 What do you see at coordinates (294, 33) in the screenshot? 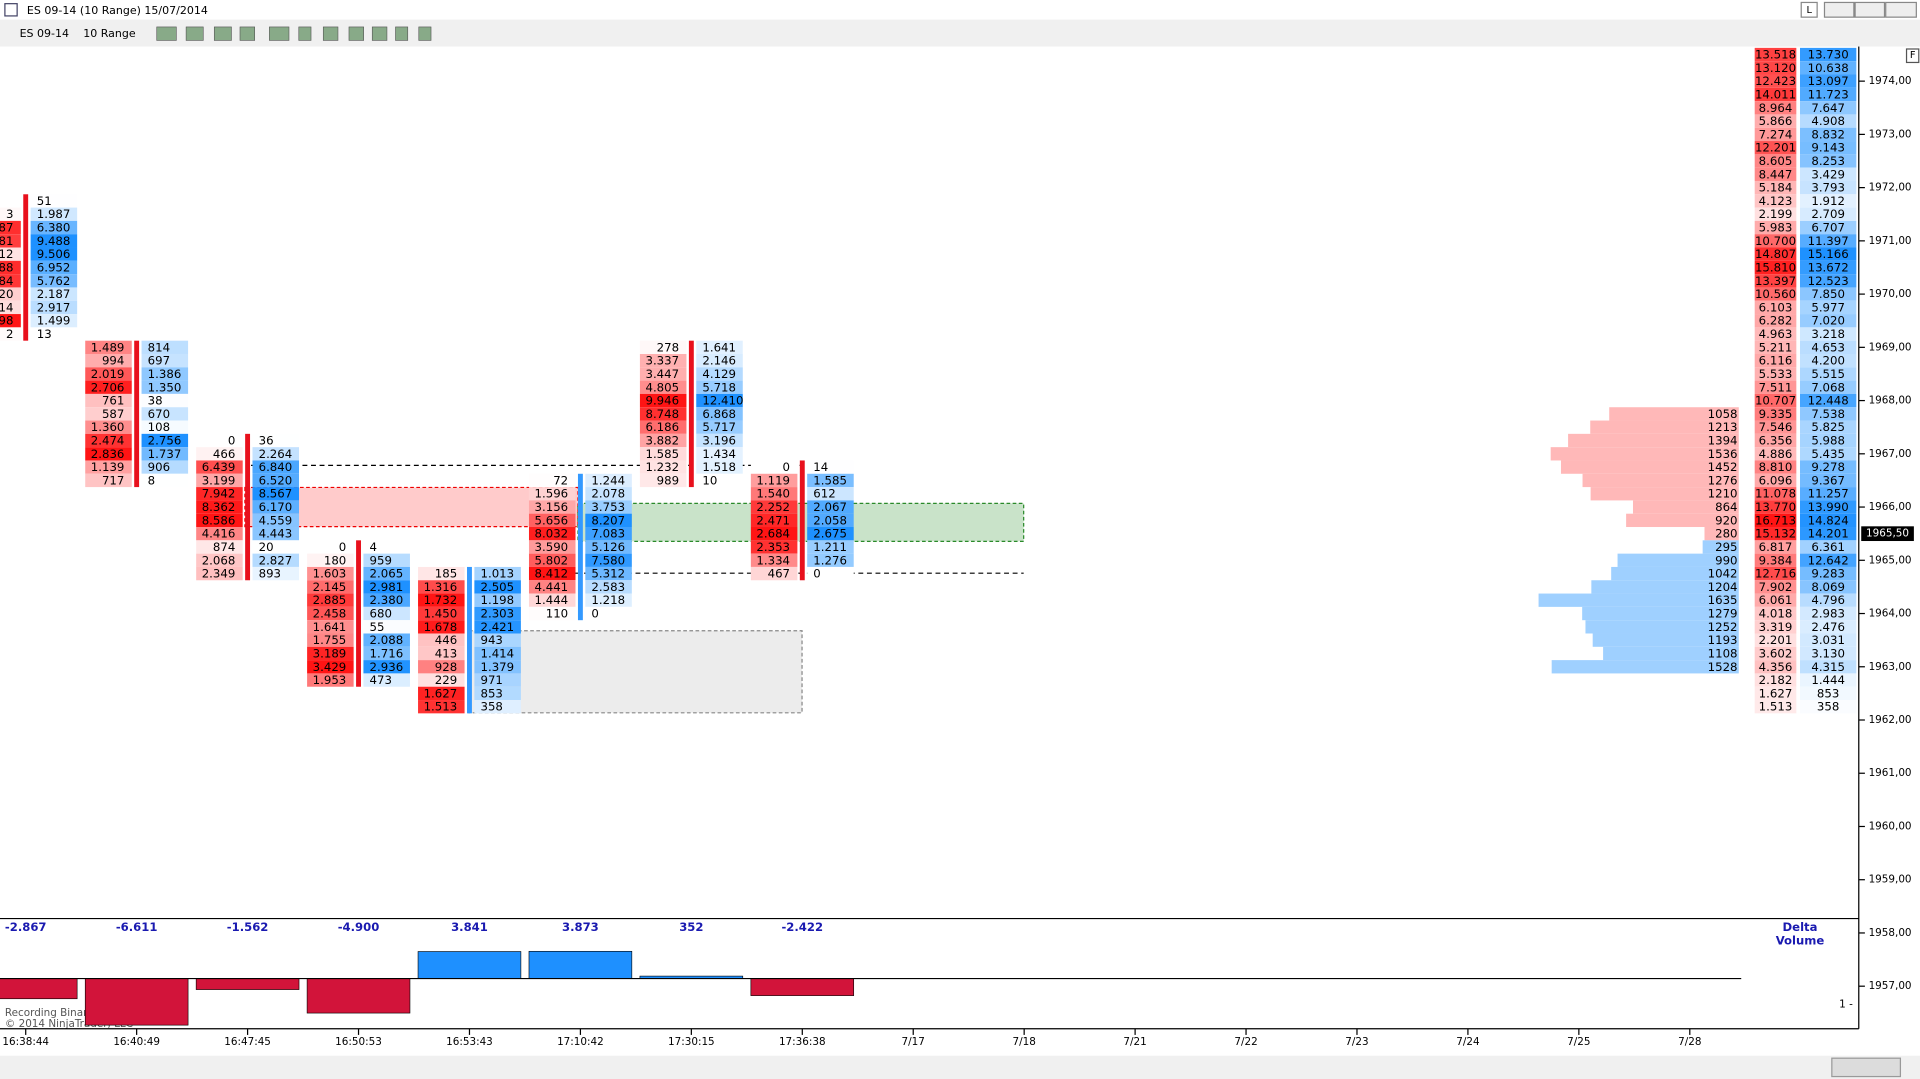
I see `toolbar-icons` at bounding box center [294, 33].